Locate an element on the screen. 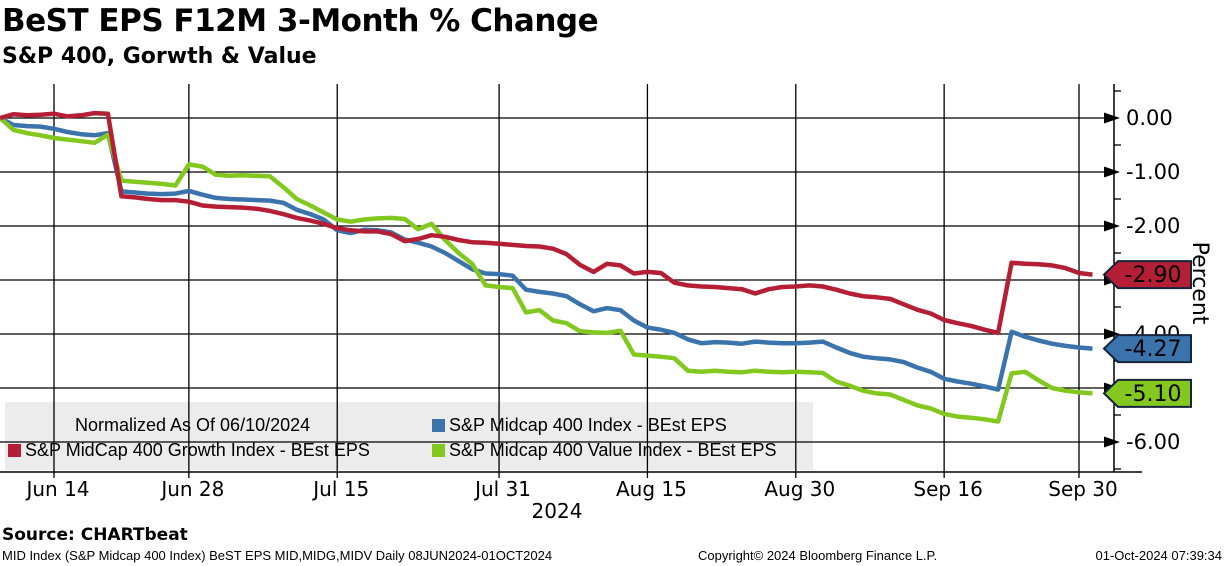 Image resolution: width=1224 pixels, height=566 pixels. x-tick-label: Sep 16 is located at coordinates (948, 489).